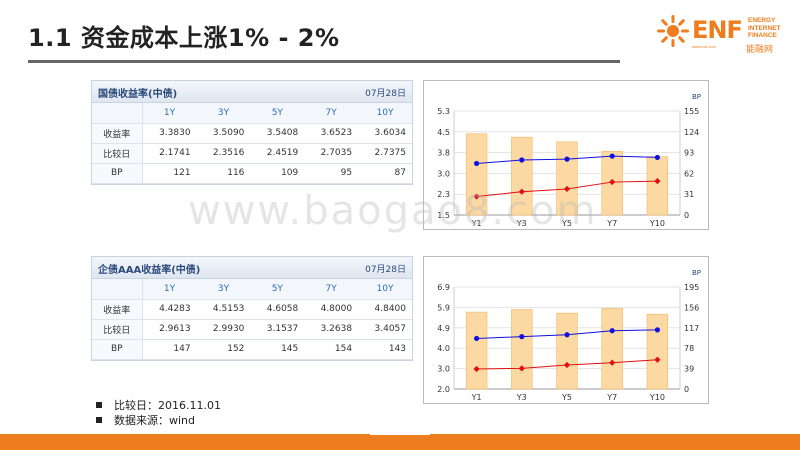  Describe the element at coordinates (689, 153) in the screenshot. I see `right-tick-label: 93` at that location.